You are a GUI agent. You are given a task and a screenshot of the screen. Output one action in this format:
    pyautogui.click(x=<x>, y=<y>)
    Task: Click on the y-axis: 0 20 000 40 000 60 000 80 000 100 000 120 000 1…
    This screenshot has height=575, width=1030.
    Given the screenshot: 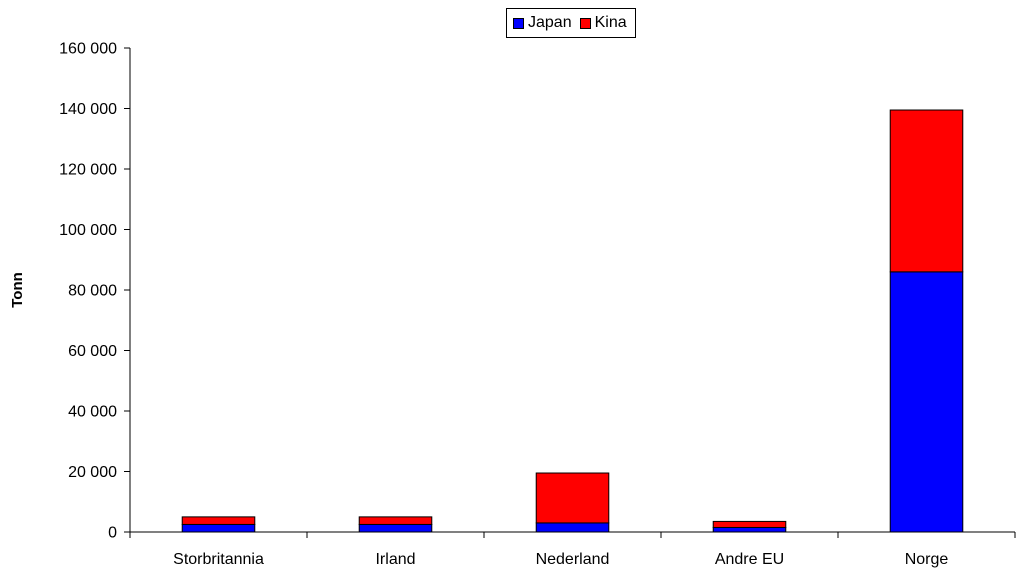 What is the action you would take?
    pyautogui.click(x=95, y=291)
    